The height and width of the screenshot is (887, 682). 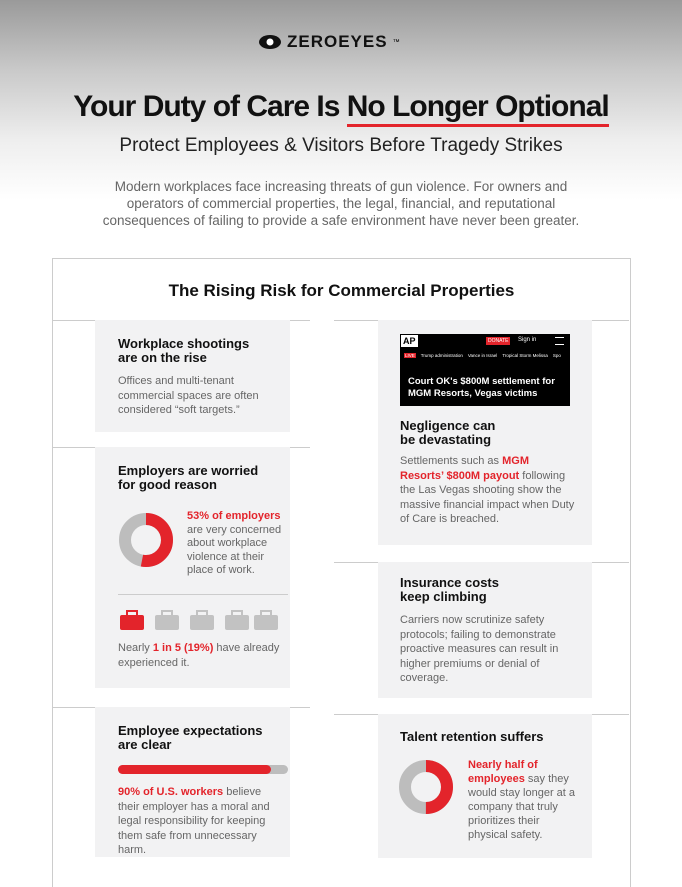 What do you see at coordinates (171, 792) in the screenshot?
I see `highlight: 90% of U.S. workers` at bounding box center [171, 792].